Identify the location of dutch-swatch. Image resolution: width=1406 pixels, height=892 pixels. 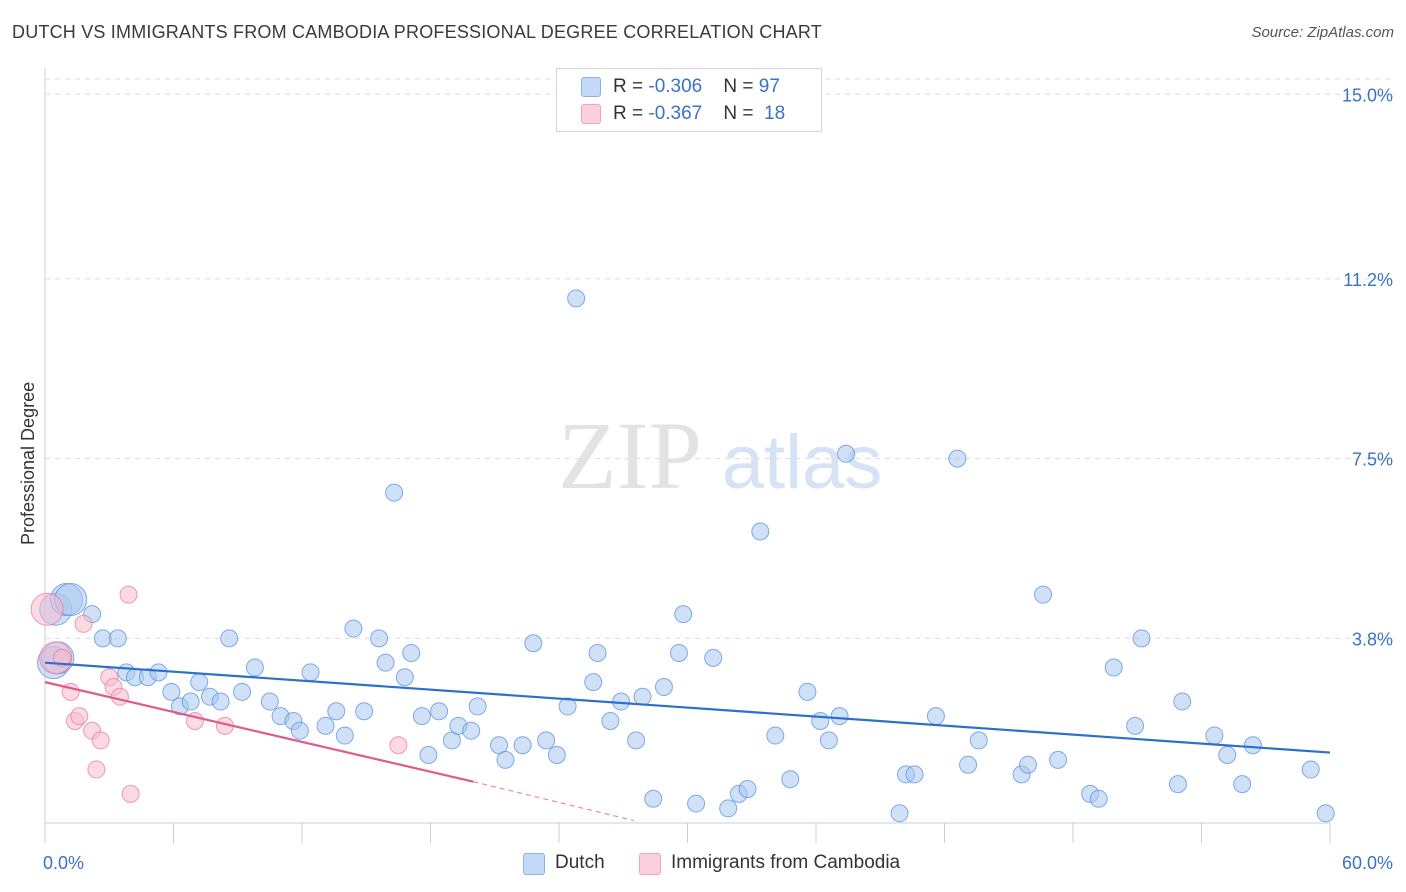
(534, 864).